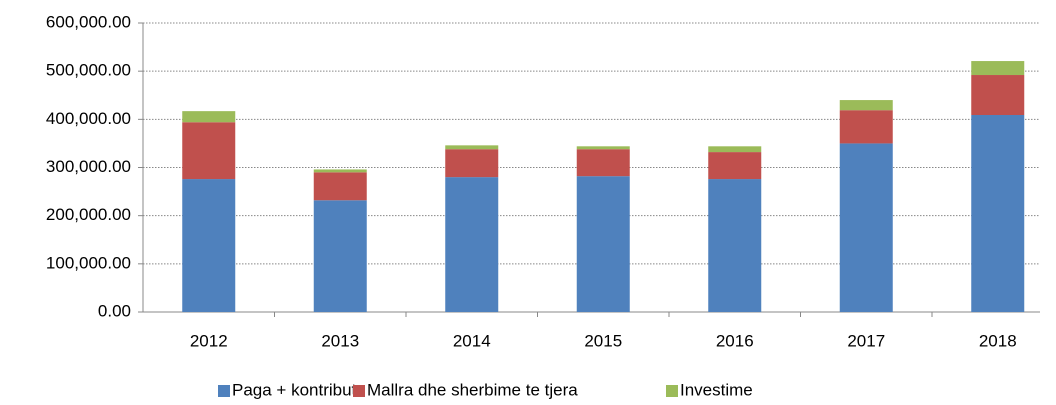 This screenshot has height=405, width=1056. What do you see at coordinates (114, 310) in the screenshot?
I see `y-tick-label: 0.00` at bounding box center [114, 310].